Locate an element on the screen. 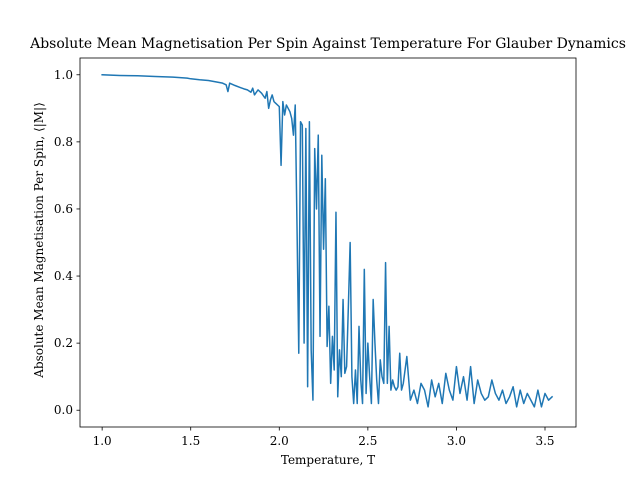  y-tick-label: 0.8 is located at coordinates (63, 142).